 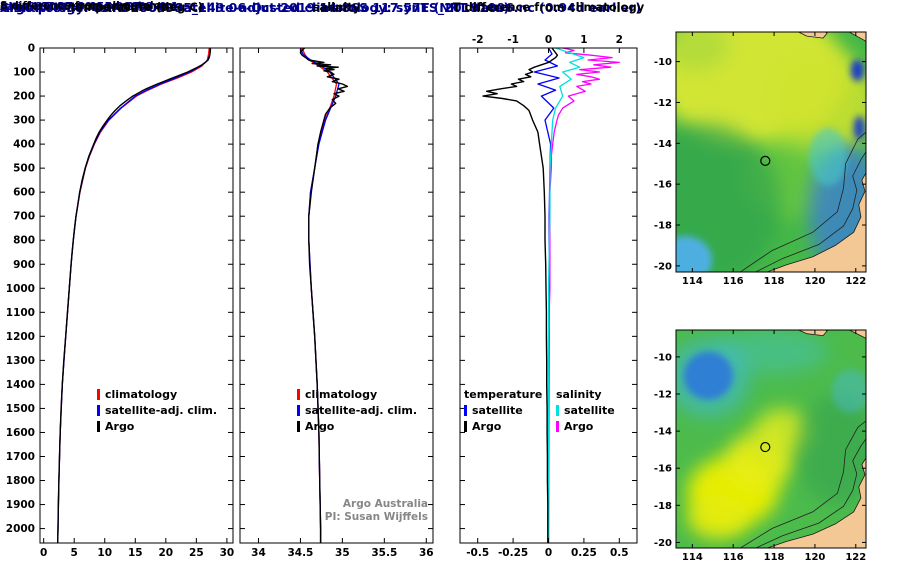 I want to click on svg-text: -14, so click(x=663, y=432).